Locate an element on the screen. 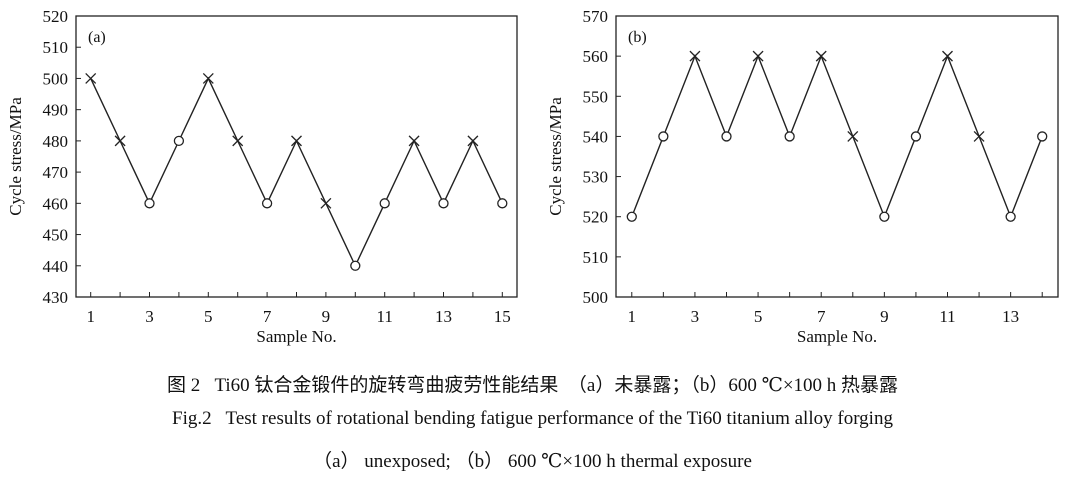 This screenshot has width=1065, height=477. y-tick-label: 560 is located at coordinates (596, 56).